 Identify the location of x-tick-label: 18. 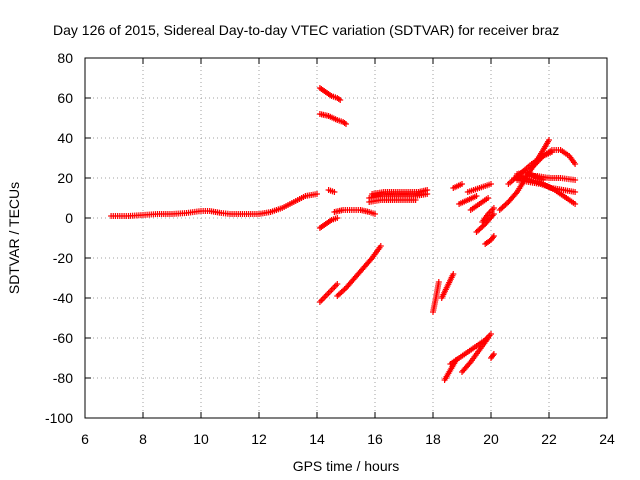
(433, 439).